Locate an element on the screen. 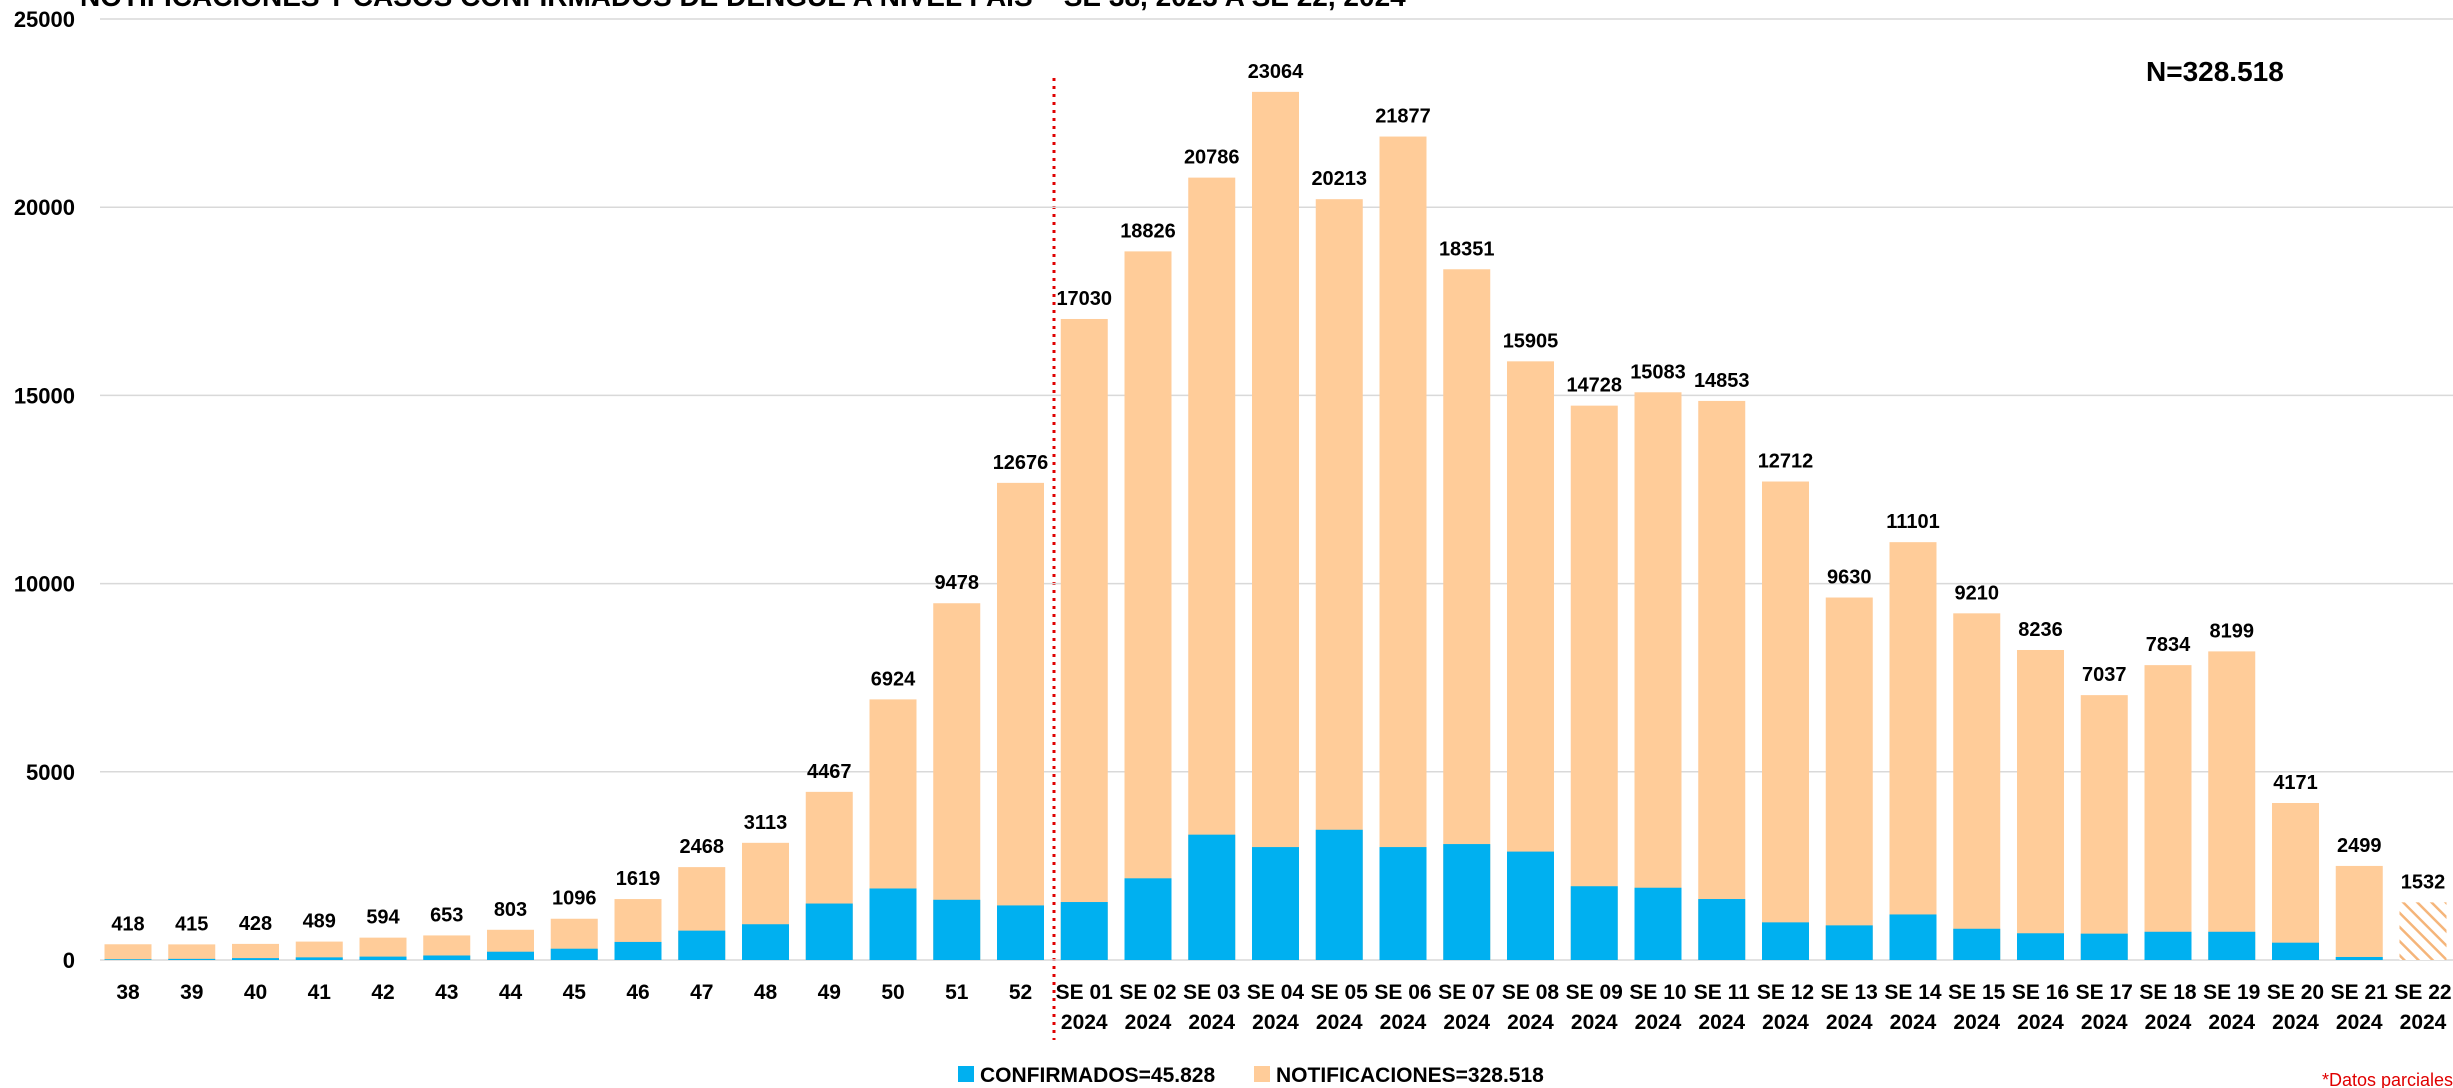 Image resolution: width=2453 pixels, height=1088 pixels. legend-label: NOTIFICACIONES=328.518 is located at coordinates (1410, 1075).